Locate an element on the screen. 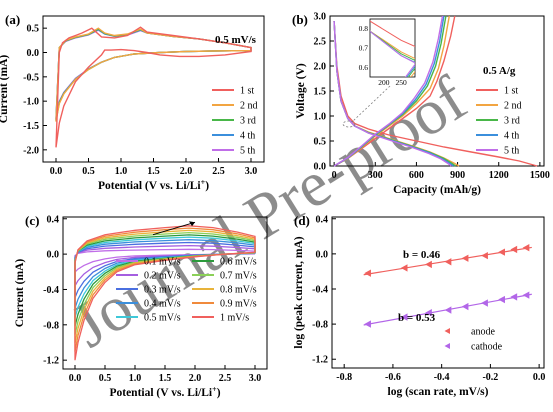 This screenshot has height=412, width=553. y-tick-label: -1.0 is located at coordinates (31, 102).